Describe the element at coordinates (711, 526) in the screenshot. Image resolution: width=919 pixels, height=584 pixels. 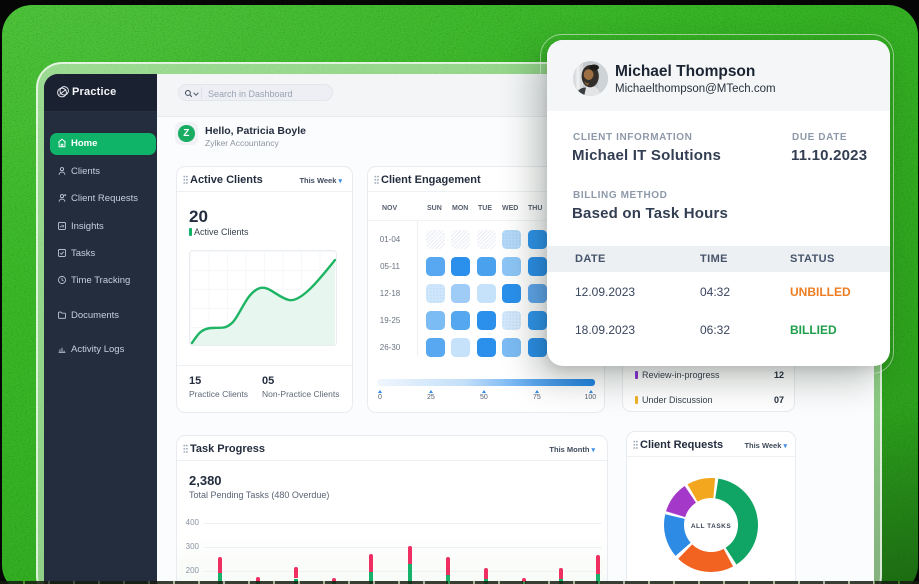
I see `svg-text: ALL TASKS` at that location.